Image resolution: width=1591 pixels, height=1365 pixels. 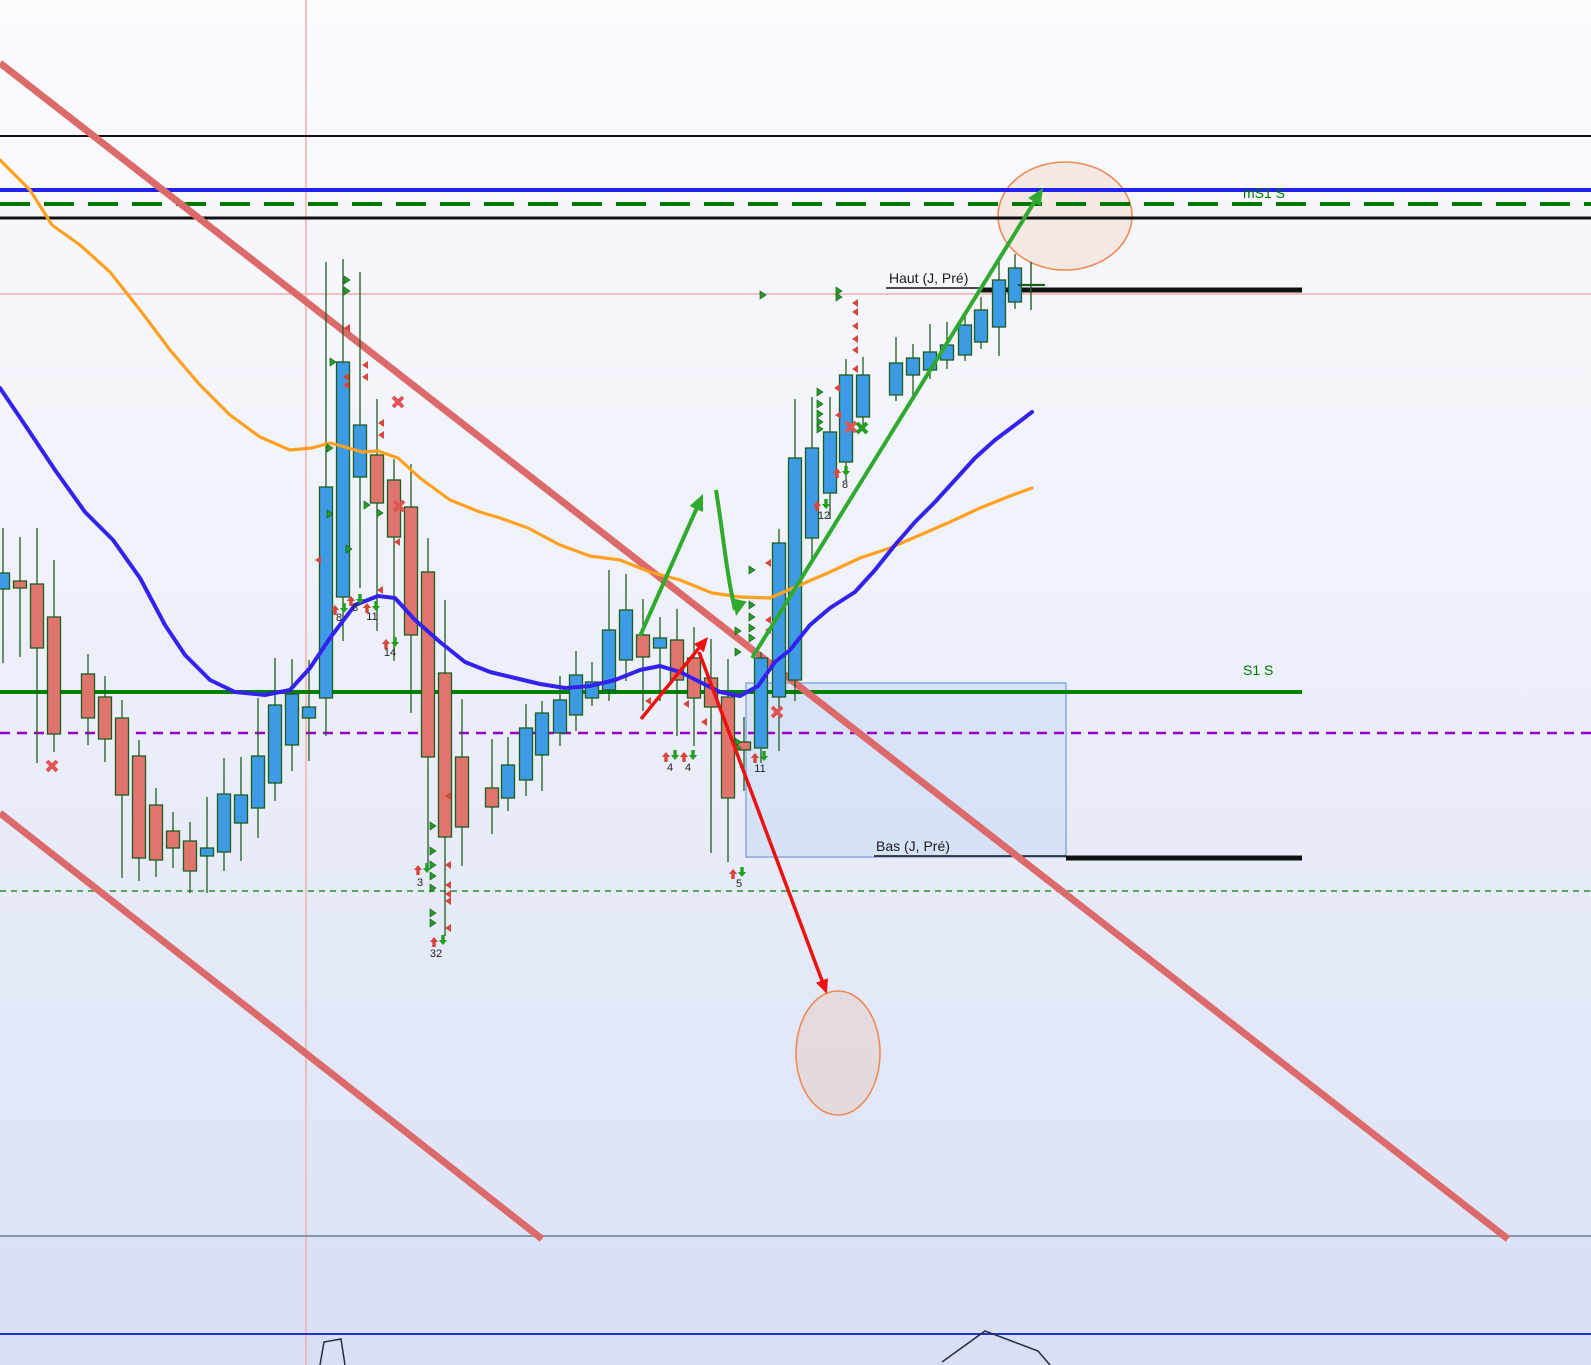 I want to click on lower-band, so click(x=795, y=1300).